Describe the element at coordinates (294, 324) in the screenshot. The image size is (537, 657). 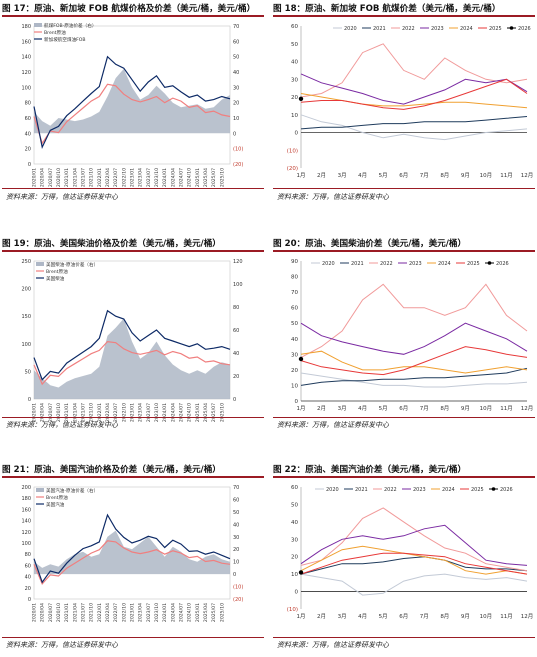
I see `y-tick-label: 50` at that location.